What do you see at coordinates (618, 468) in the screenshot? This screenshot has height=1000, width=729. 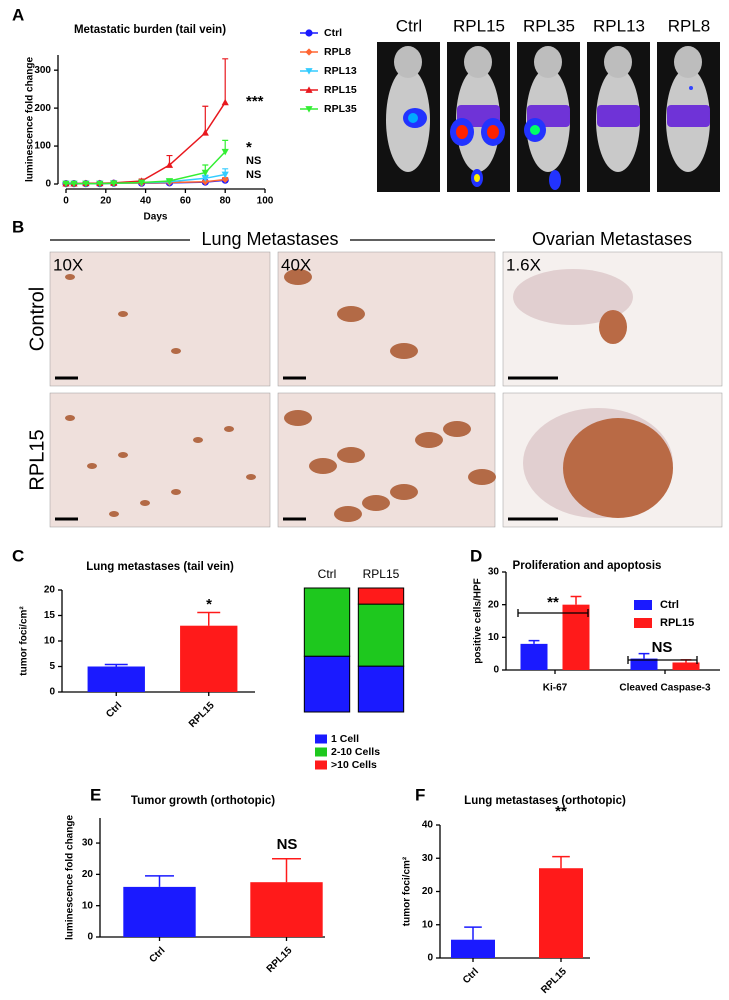 I see `tumor` at bounding box center [618, 468].